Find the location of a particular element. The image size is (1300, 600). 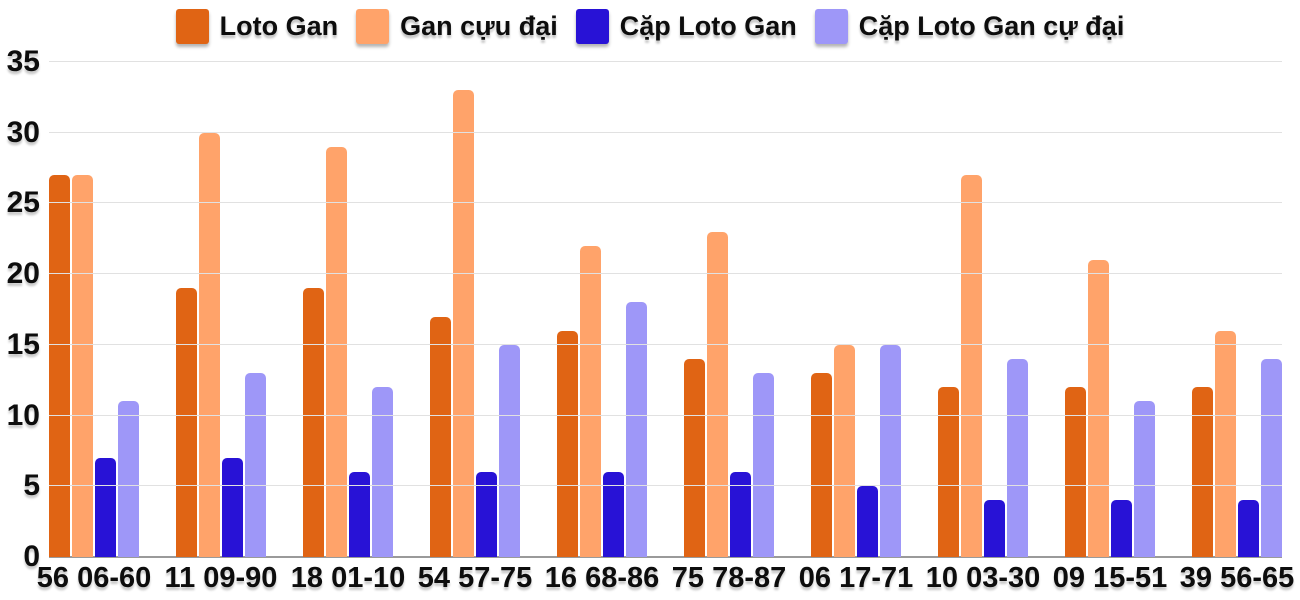

legend-item-cap-loto-gan-cu-ai: Cặp Loto Gan cự đại is located at coordinates (969, 26).